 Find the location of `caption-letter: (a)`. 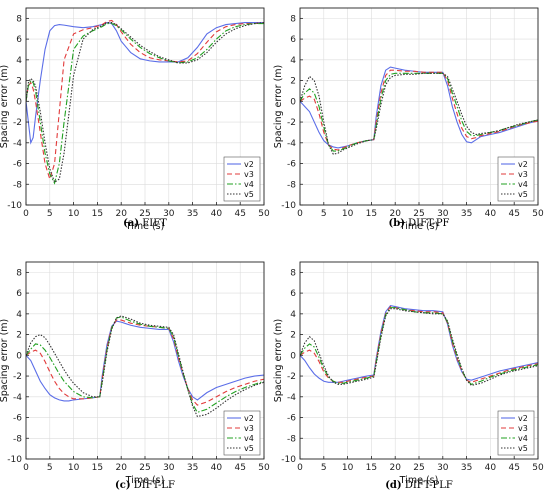

caption-letter: (a) is located at coordinates (131, 223).